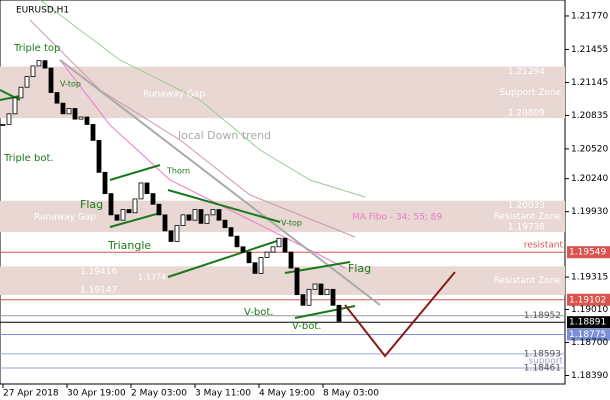 The height and width of the screenshot is (400, 610). What do you see at coordinates (545, 361) in the screenshot?
I see `level-name: support` at bounding box center [545, 361].